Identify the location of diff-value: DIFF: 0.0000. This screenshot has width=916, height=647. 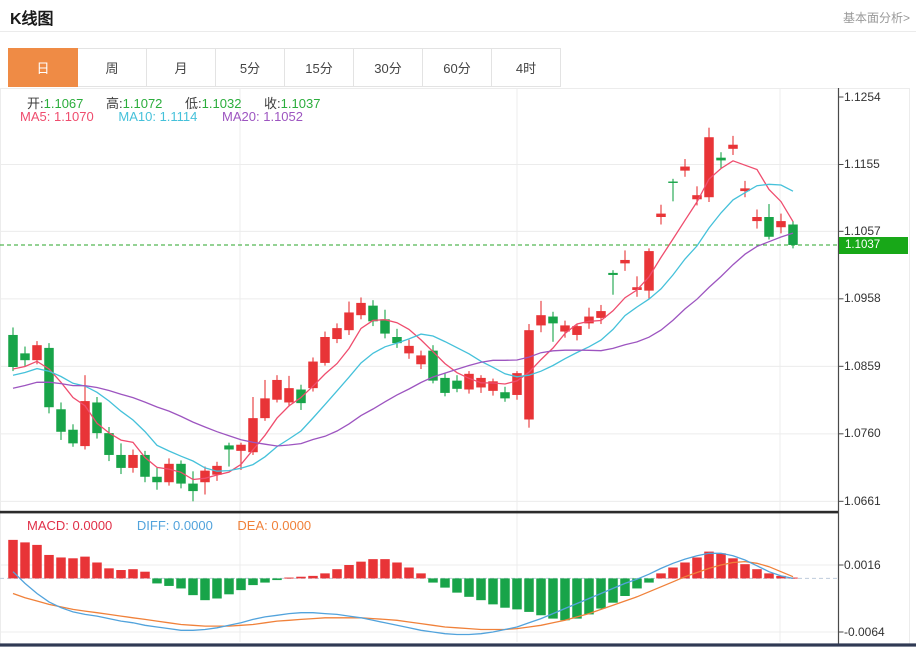
(174, 525).